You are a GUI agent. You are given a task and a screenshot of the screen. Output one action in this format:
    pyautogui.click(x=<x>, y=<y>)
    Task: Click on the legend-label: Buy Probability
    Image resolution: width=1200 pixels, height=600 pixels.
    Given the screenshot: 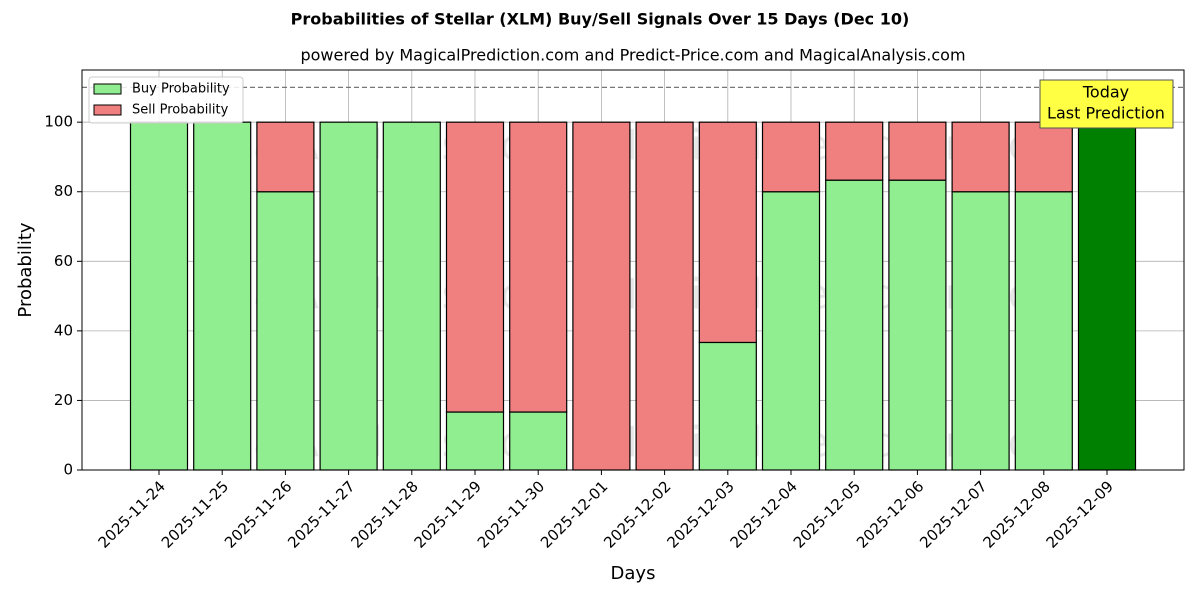 What is the action you would take?
    pyautogui.click(x=181, y=89)
    